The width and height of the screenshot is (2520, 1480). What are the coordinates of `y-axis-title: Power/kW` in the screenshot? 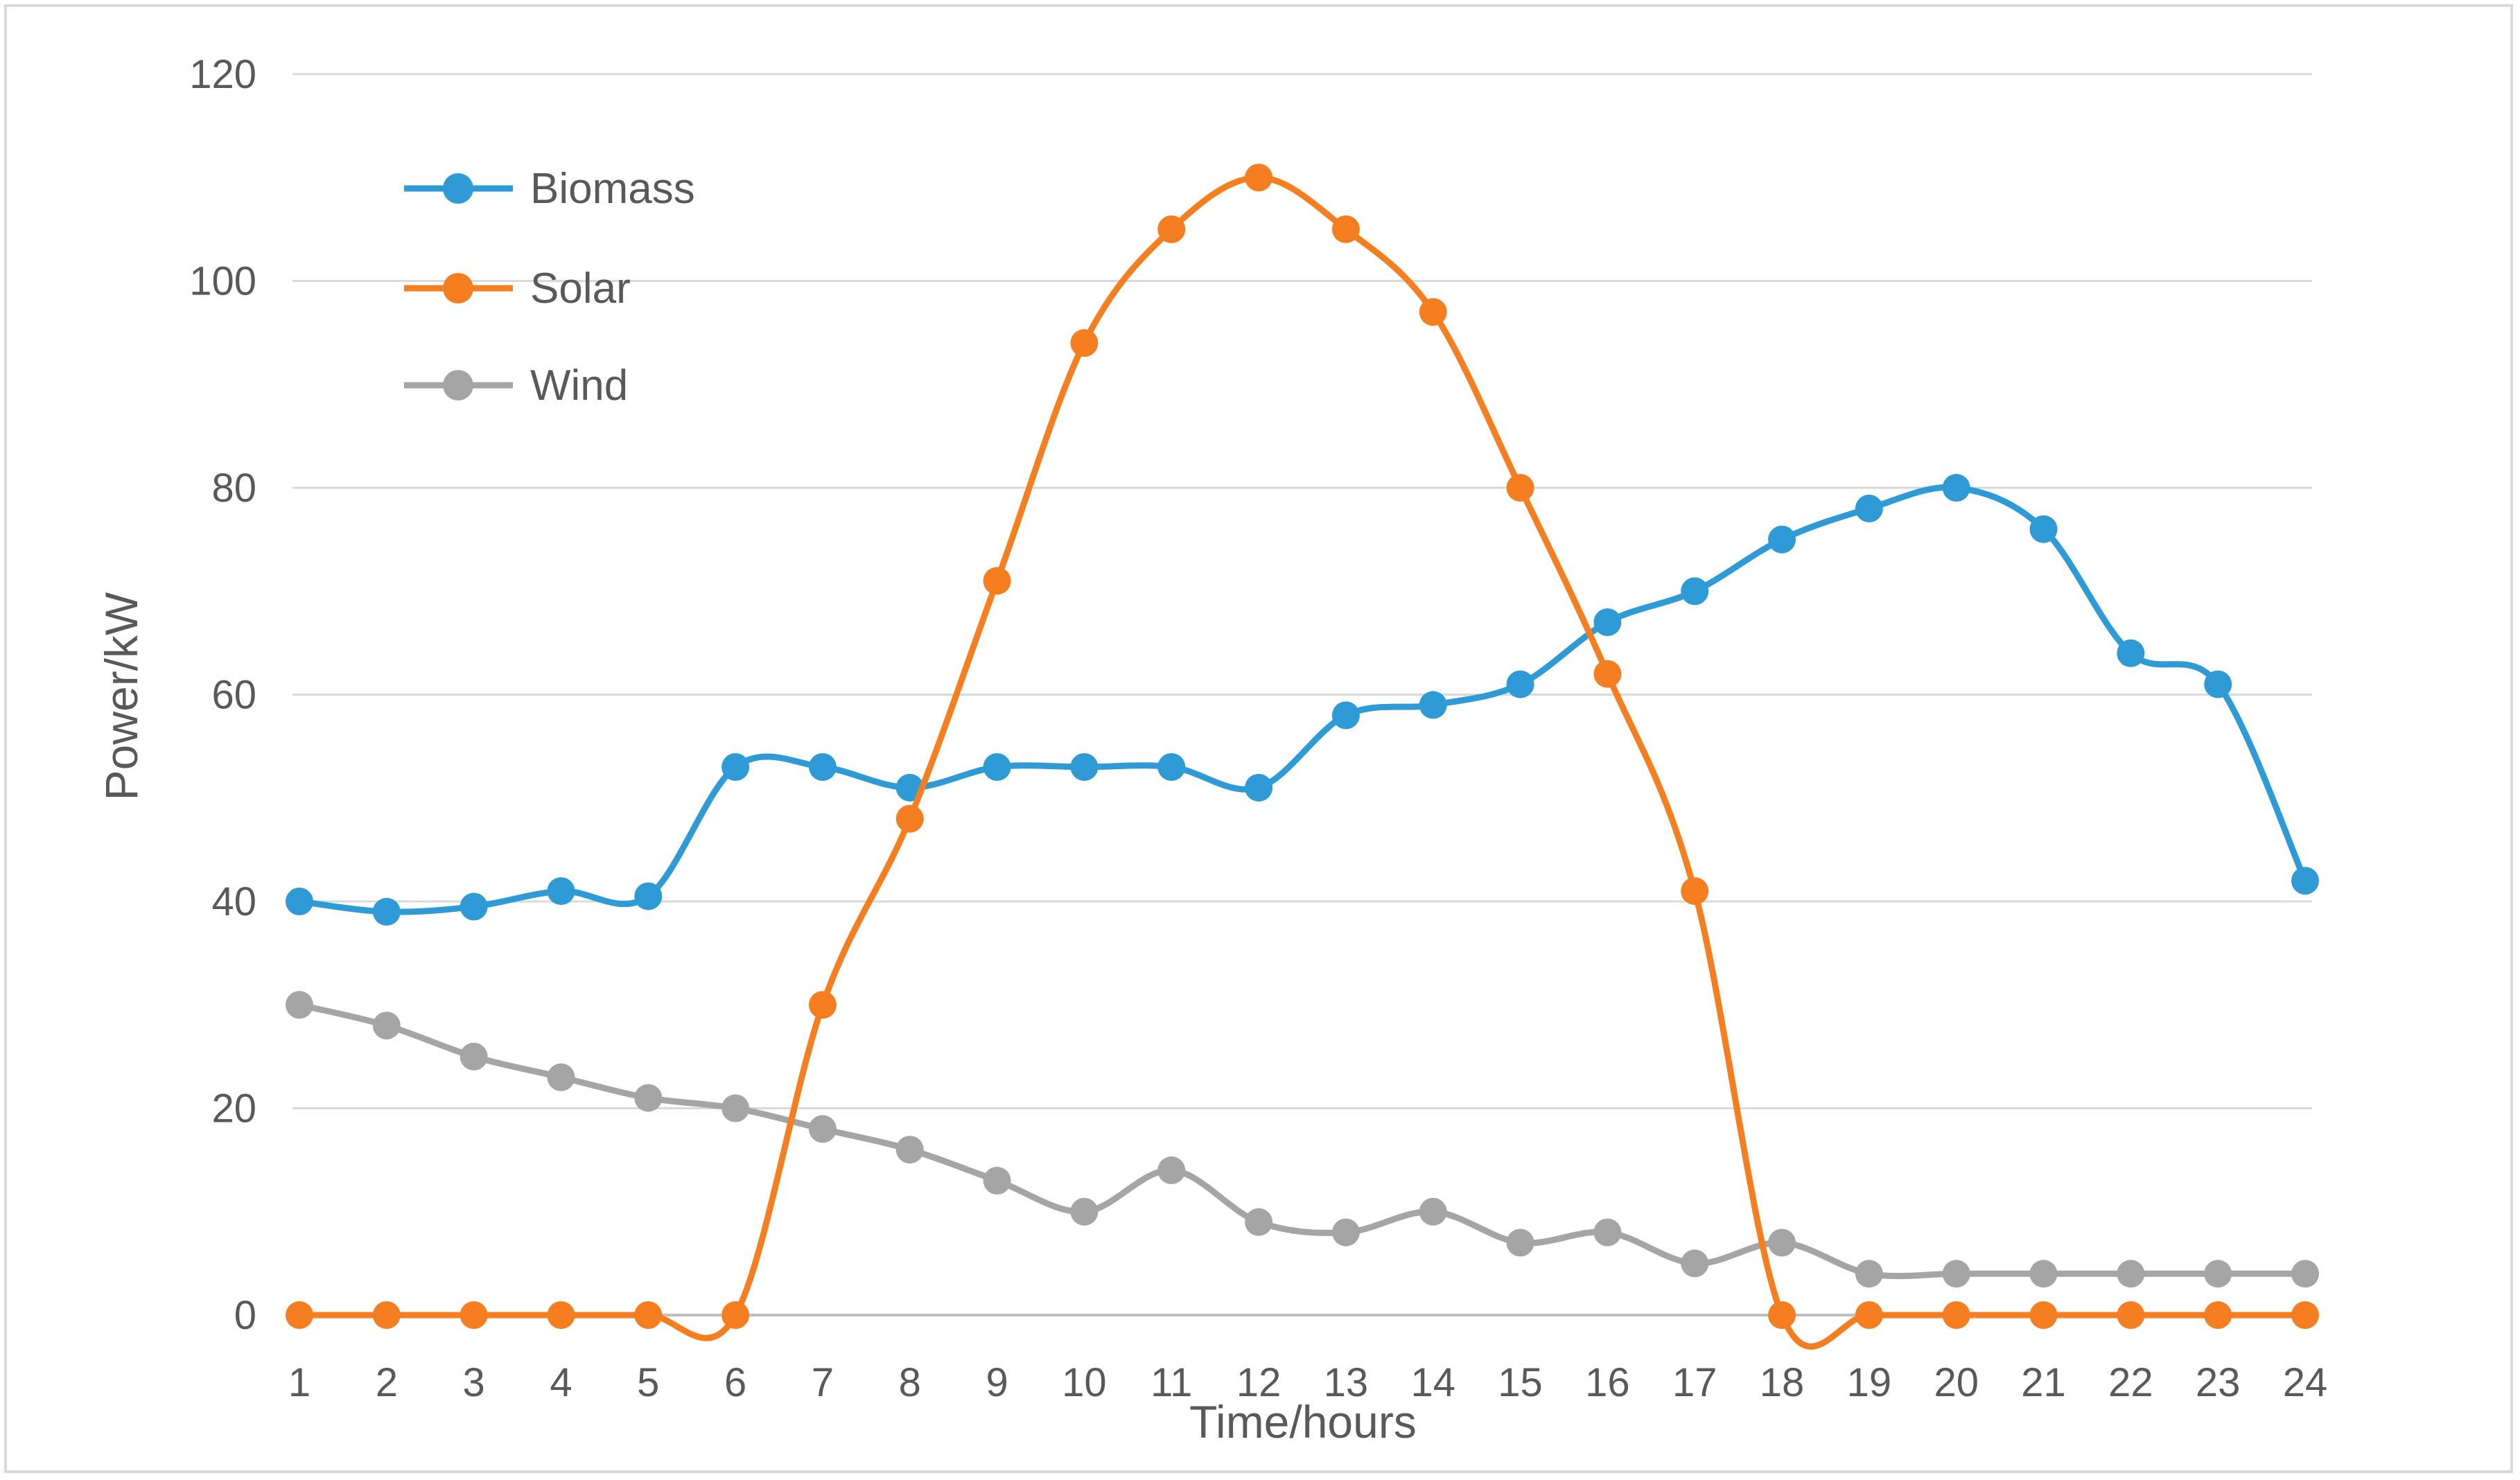 It's located at (121, 696).